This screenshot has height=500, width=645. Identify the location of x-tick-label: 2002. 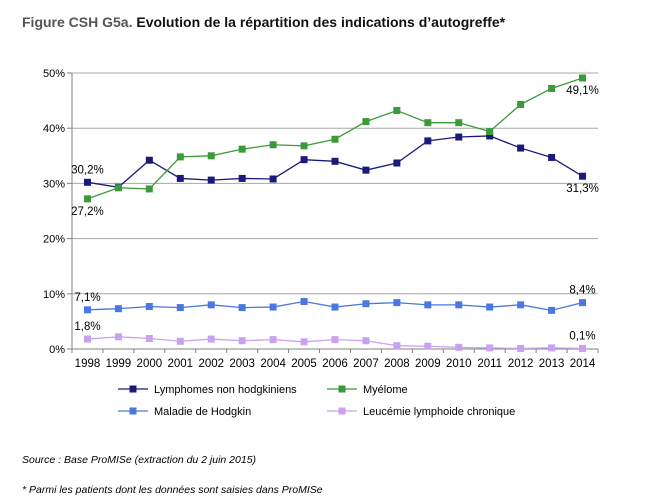
(211, 364).